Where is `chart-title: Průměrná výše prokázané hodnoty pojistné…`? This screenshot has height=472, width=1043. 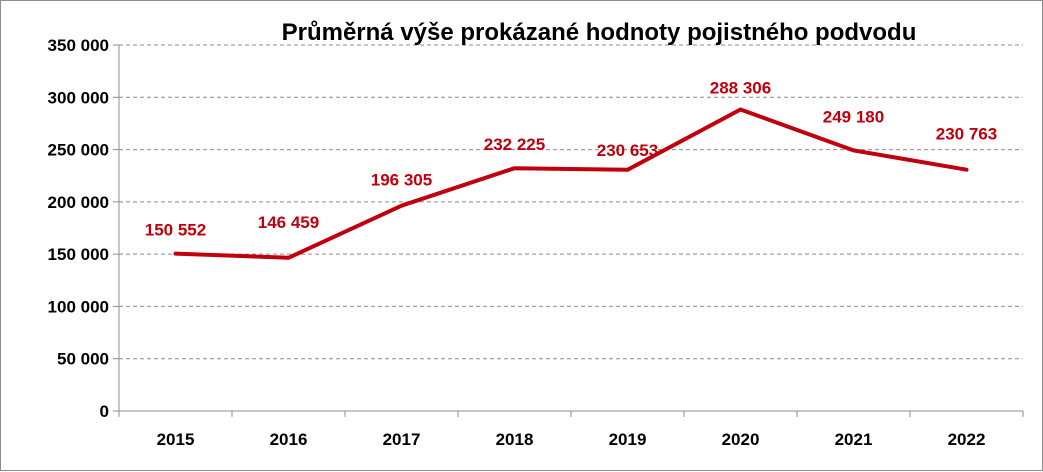 chart-title: Průměrná výše prokázané hodnoty pojistné… is located at coordinates (599, 32).